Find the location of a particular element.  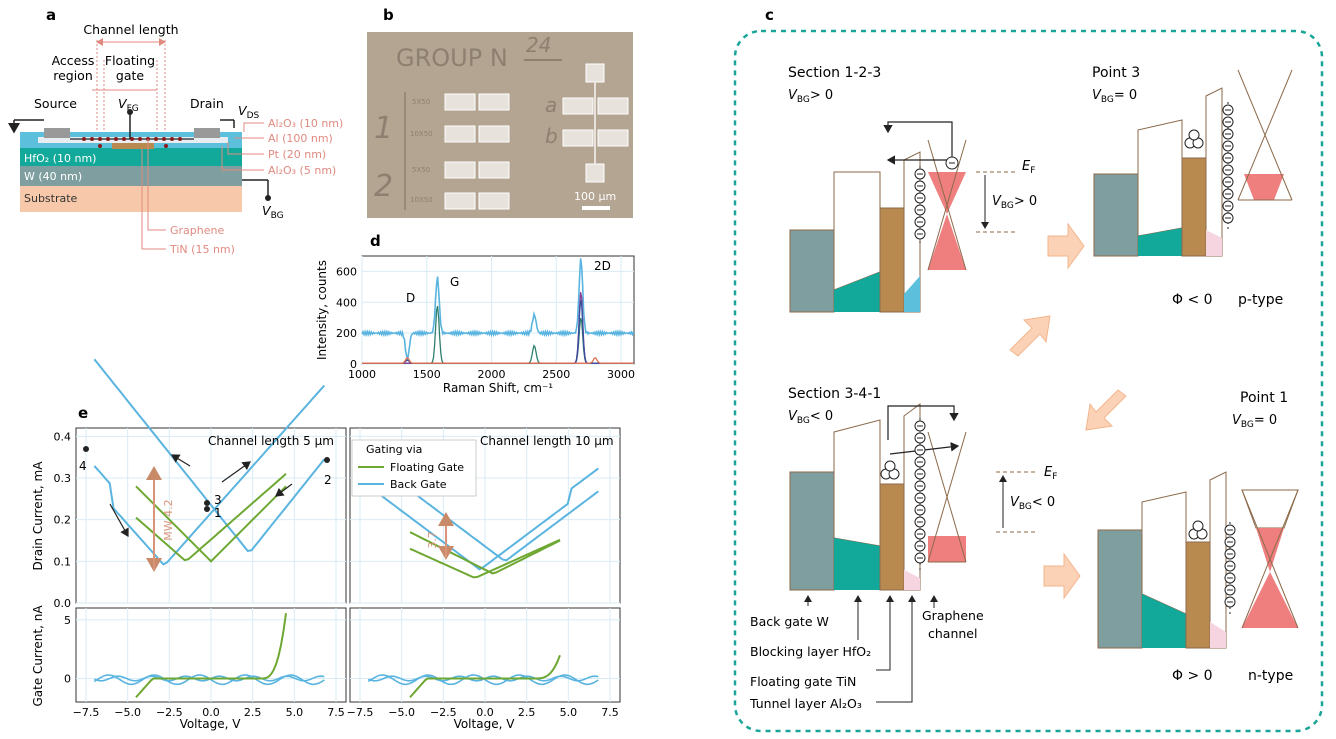

dirac-lower is located at coordinates (1270, 600).